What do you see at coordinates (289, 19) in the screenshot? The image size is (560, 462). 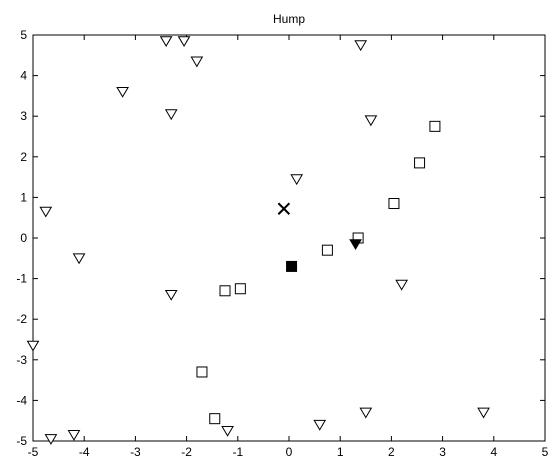 I see `chart-title: Hump` at bounding box center [289, 19].